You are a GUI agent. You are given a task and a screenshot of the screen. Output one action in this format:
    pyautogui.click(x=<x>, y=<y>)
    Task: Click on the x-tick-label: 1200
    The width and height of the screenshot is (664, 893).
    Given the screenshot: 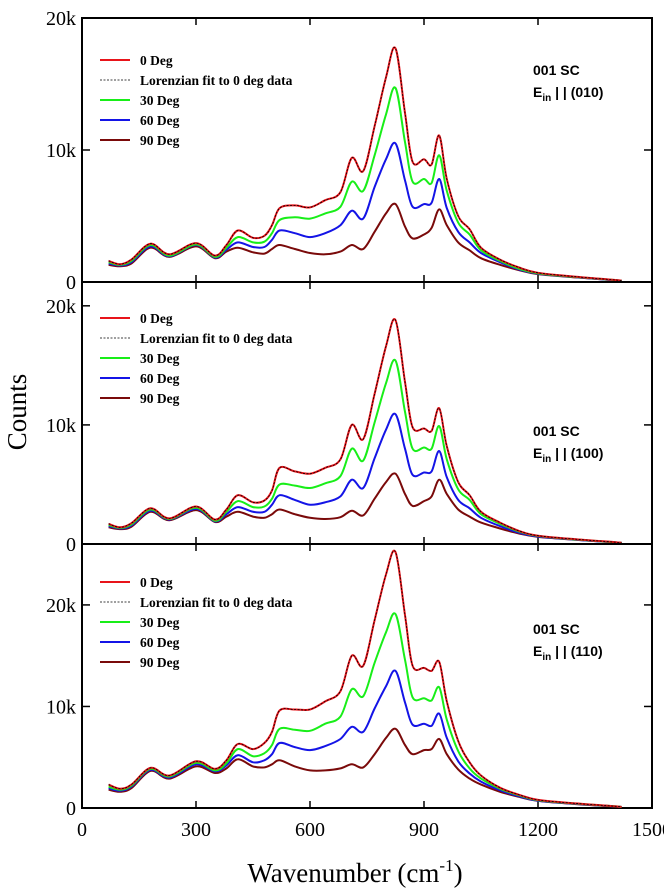 What is the action you would take?
    pyautogui.click(x=538, y=830)
    